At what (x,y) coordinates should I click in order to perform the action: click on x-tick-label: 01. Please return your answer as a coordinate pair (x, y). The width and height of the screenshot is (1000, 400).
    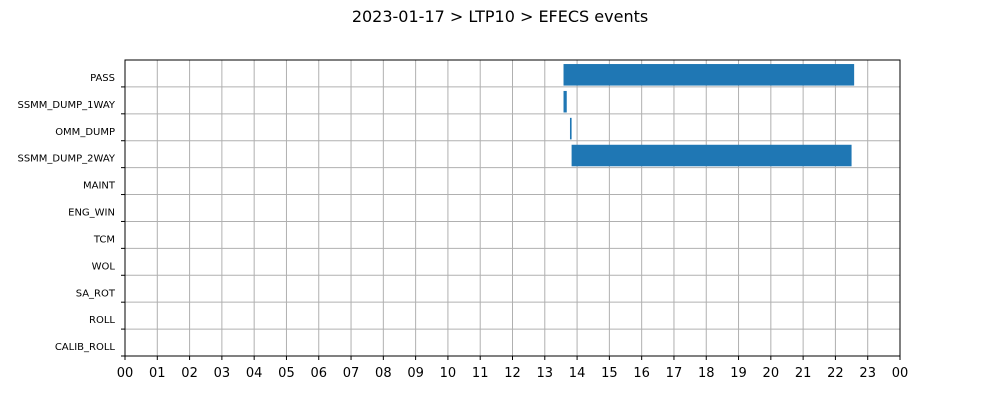
    Looking at the image, I should click on (157, 373).